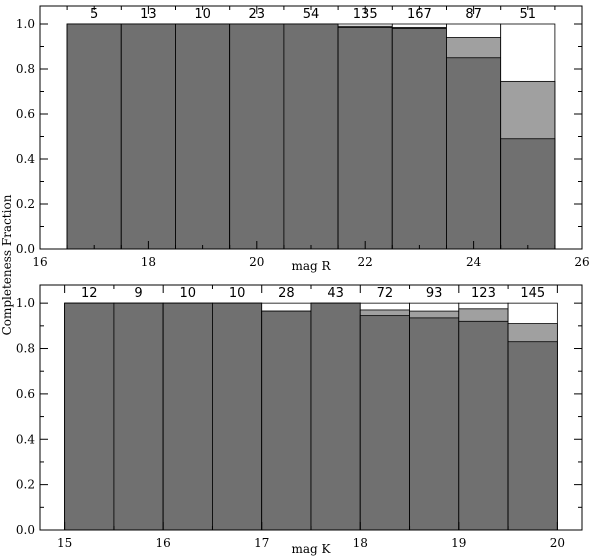 The image size is (596, 557). What do you see at coordinates (312, 549) in the screenshot?
I see `panel-mag-k-xlabel: mag K` at bounding box center [312, 549].